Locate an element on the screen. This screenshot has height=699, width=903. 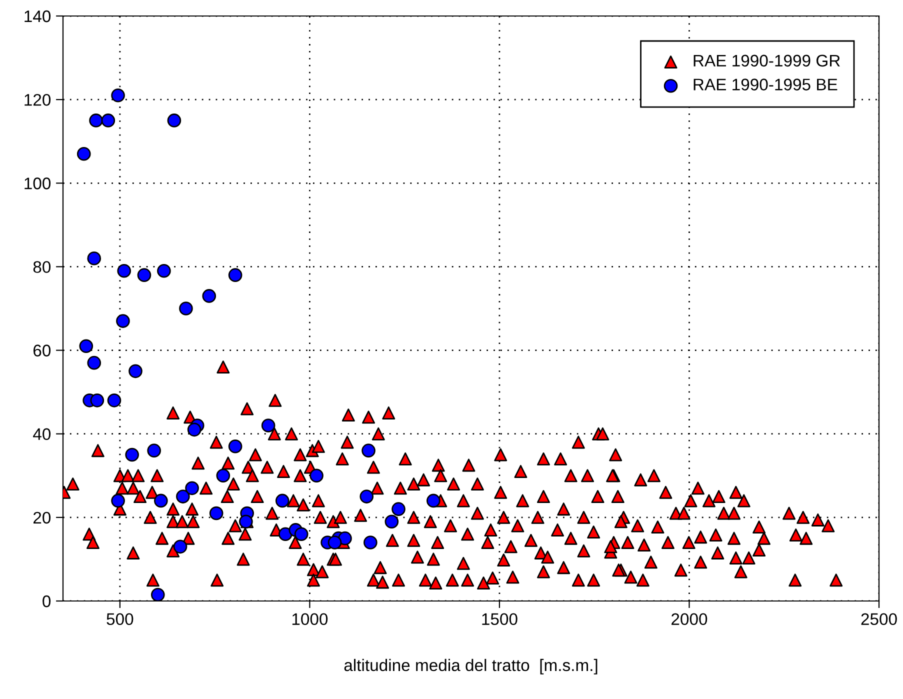
x-axis-title: altitudine media del tratto [m.s.m.] is located at coordinates (471, 666).